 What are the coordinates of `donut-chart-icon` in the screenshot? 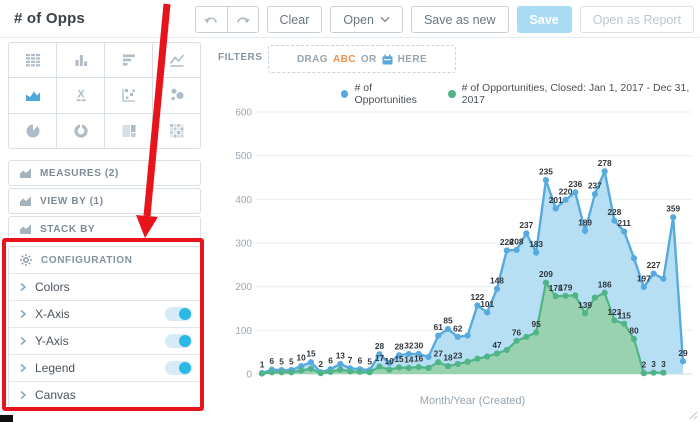 It's located at (80, 130).